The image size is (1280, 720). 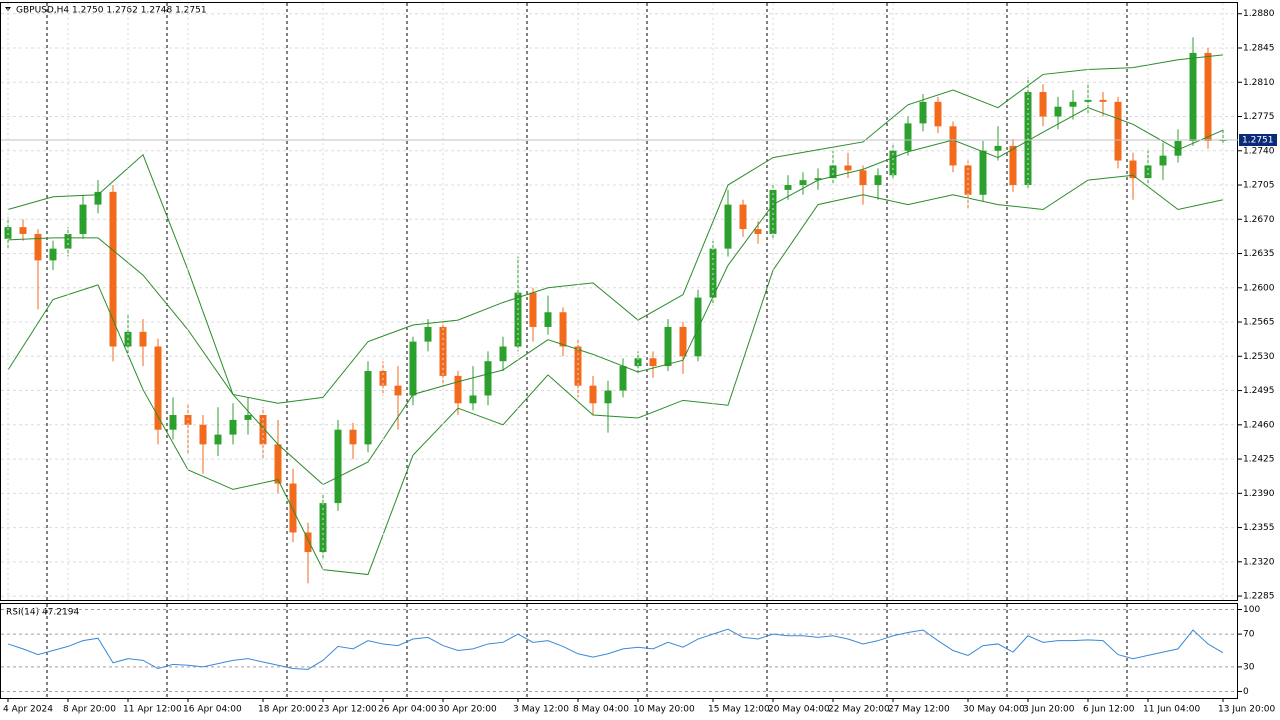 I want to click on x-tick-label: 30 May 04:00, so click(x=994, y=710).